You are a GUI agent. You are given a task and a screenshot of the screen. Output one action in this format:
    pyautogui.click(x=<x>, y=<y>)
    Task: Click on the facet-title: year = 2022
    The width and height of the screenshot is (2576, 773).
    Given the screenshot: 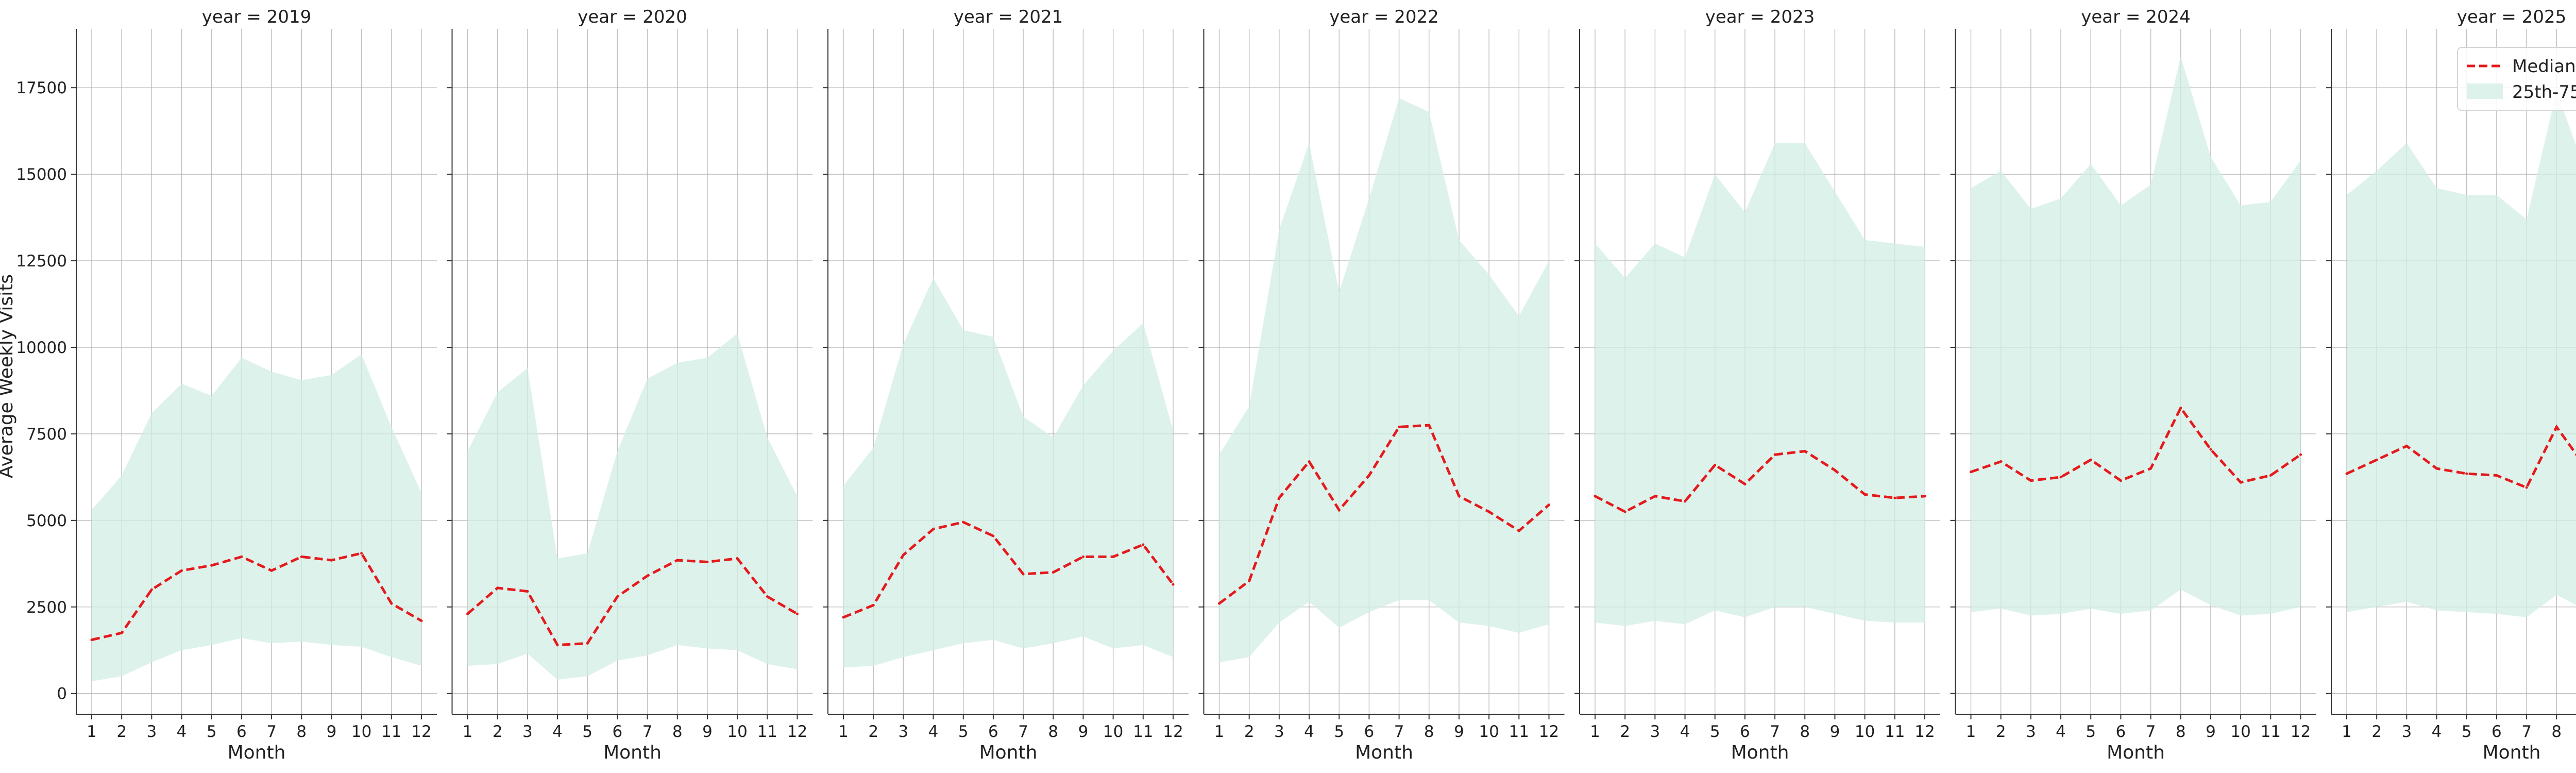 What is the action you would take?
    pyautogui.click(x=1383, y=17)
    